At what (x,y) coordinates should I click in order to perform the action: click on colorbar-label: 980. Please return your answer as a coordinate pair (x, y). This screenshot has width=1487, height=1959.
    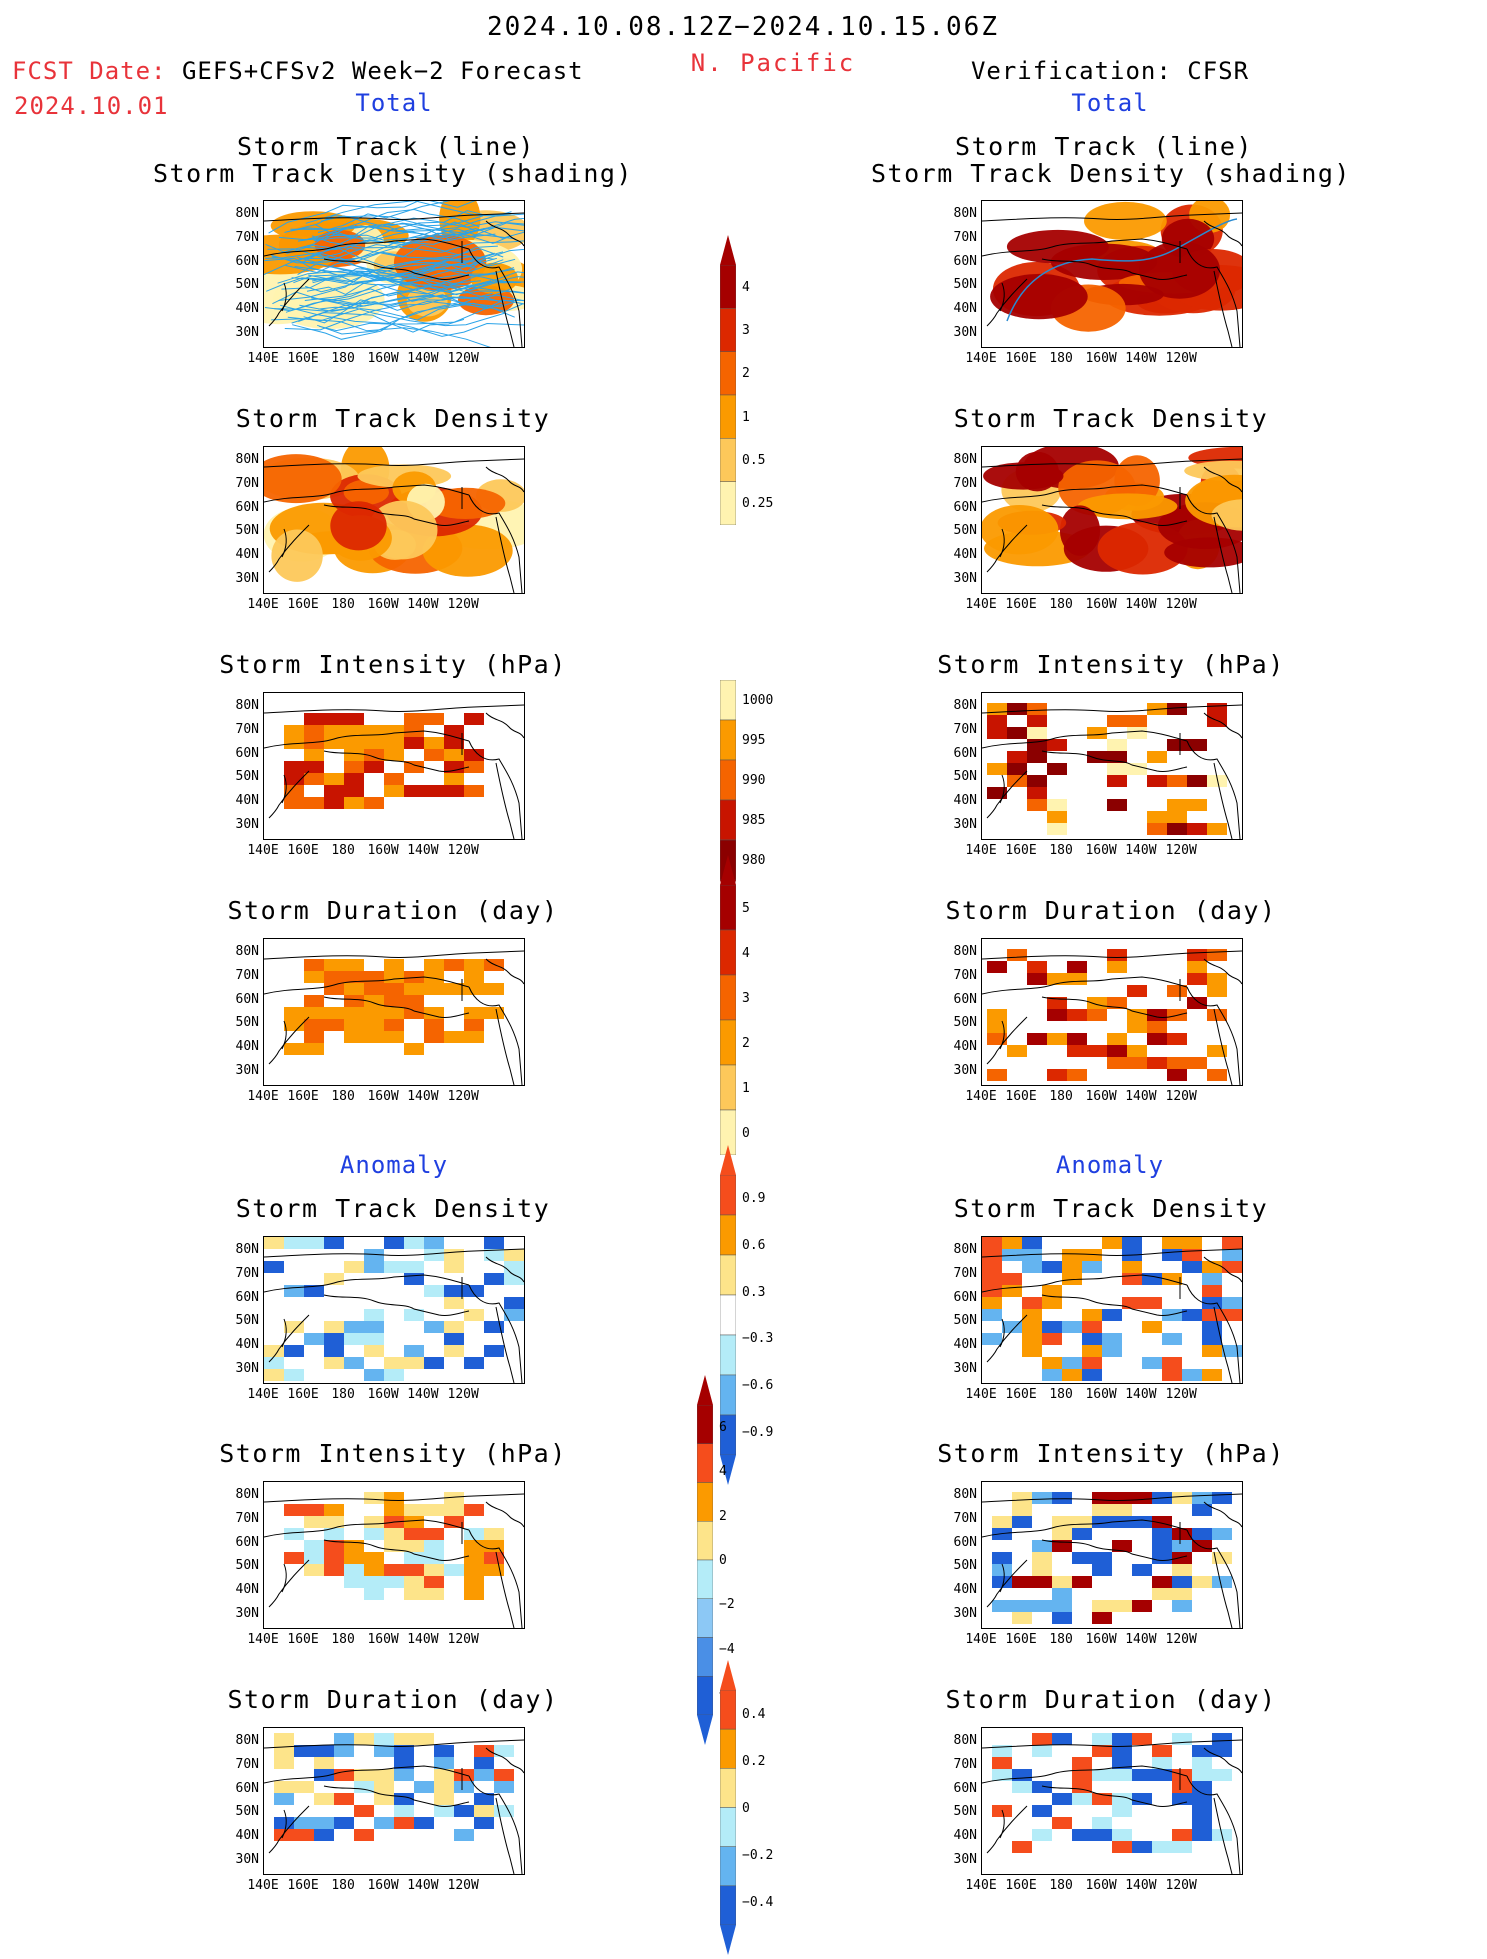
    Looking at the image, I should click on (754, 860).